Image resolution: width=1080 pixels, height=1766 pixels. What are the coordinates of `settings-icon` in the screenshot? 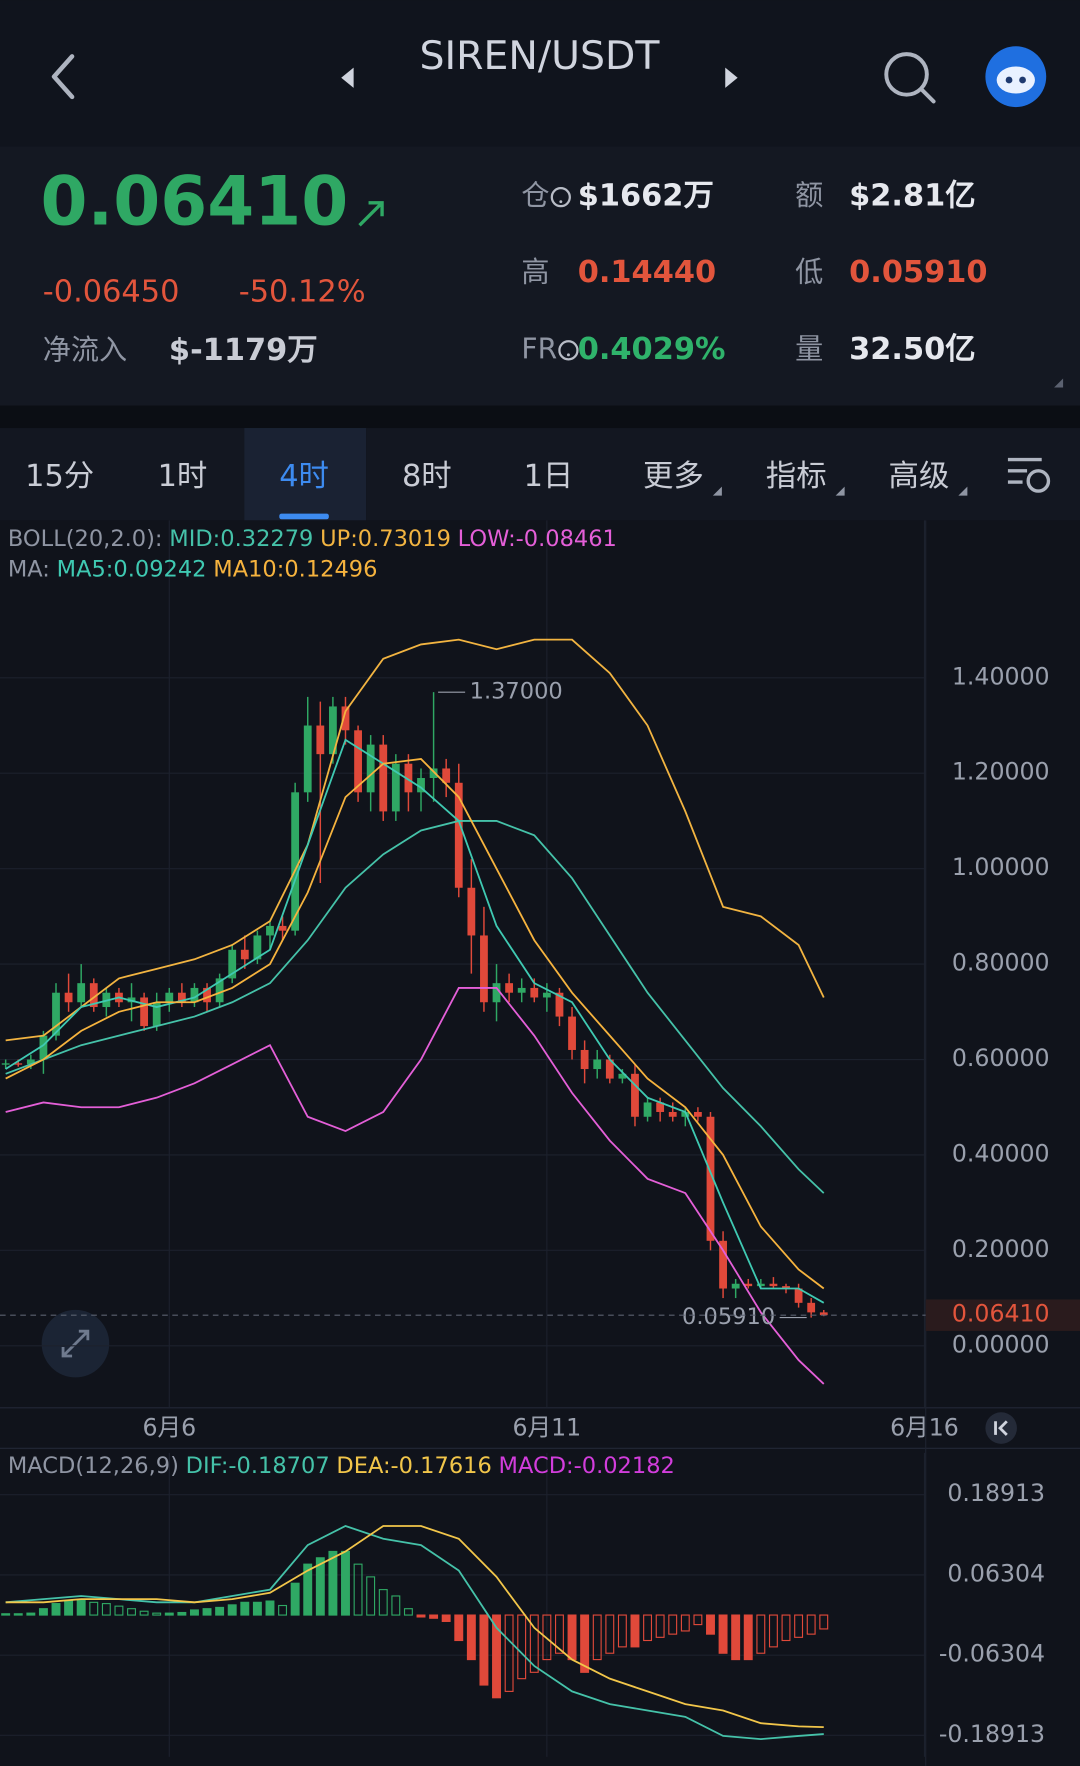 It's located at (1038, 481).